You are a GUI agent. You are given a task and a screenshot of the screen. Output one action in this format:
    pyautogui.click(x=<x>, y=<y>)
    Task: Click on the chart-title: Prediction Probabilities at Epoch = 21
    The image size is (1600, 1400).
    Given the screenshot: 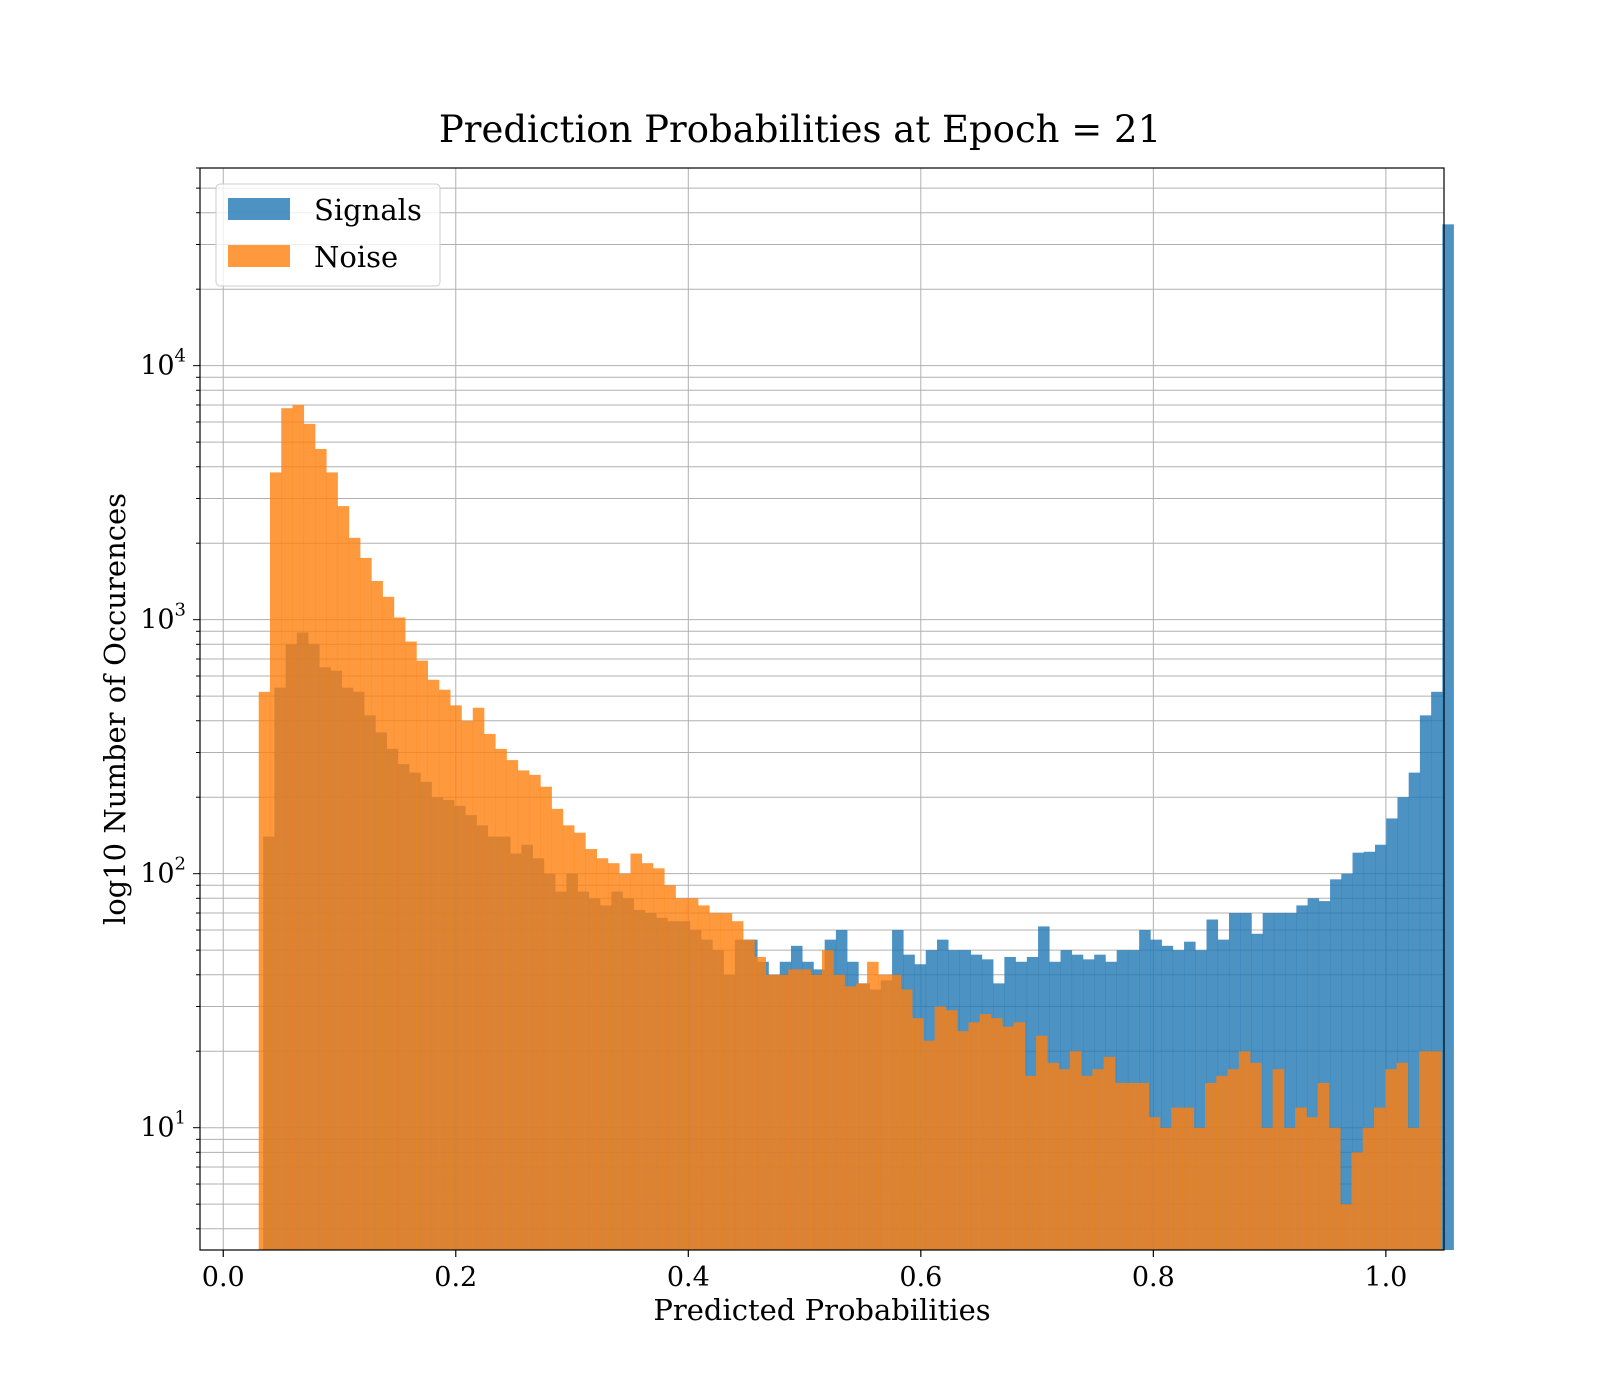 What is the action you would take?
    pyautogui.click(x=800, y=129)
    